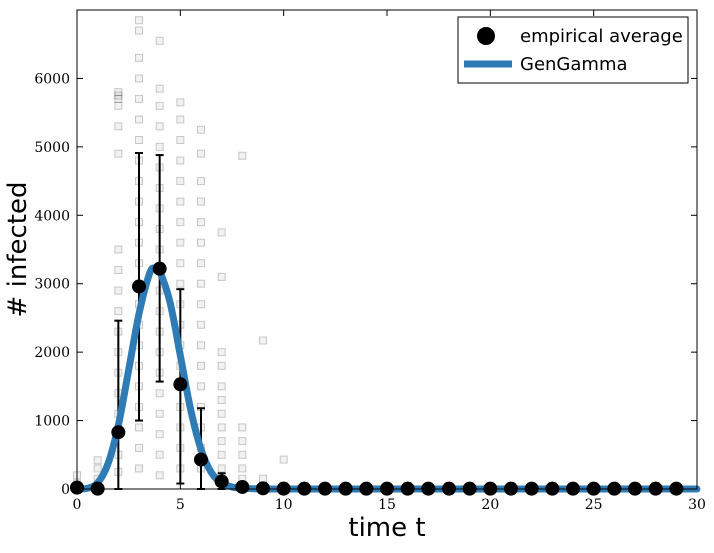  I want to click on x-tick-label: 25, so click(594, 505).